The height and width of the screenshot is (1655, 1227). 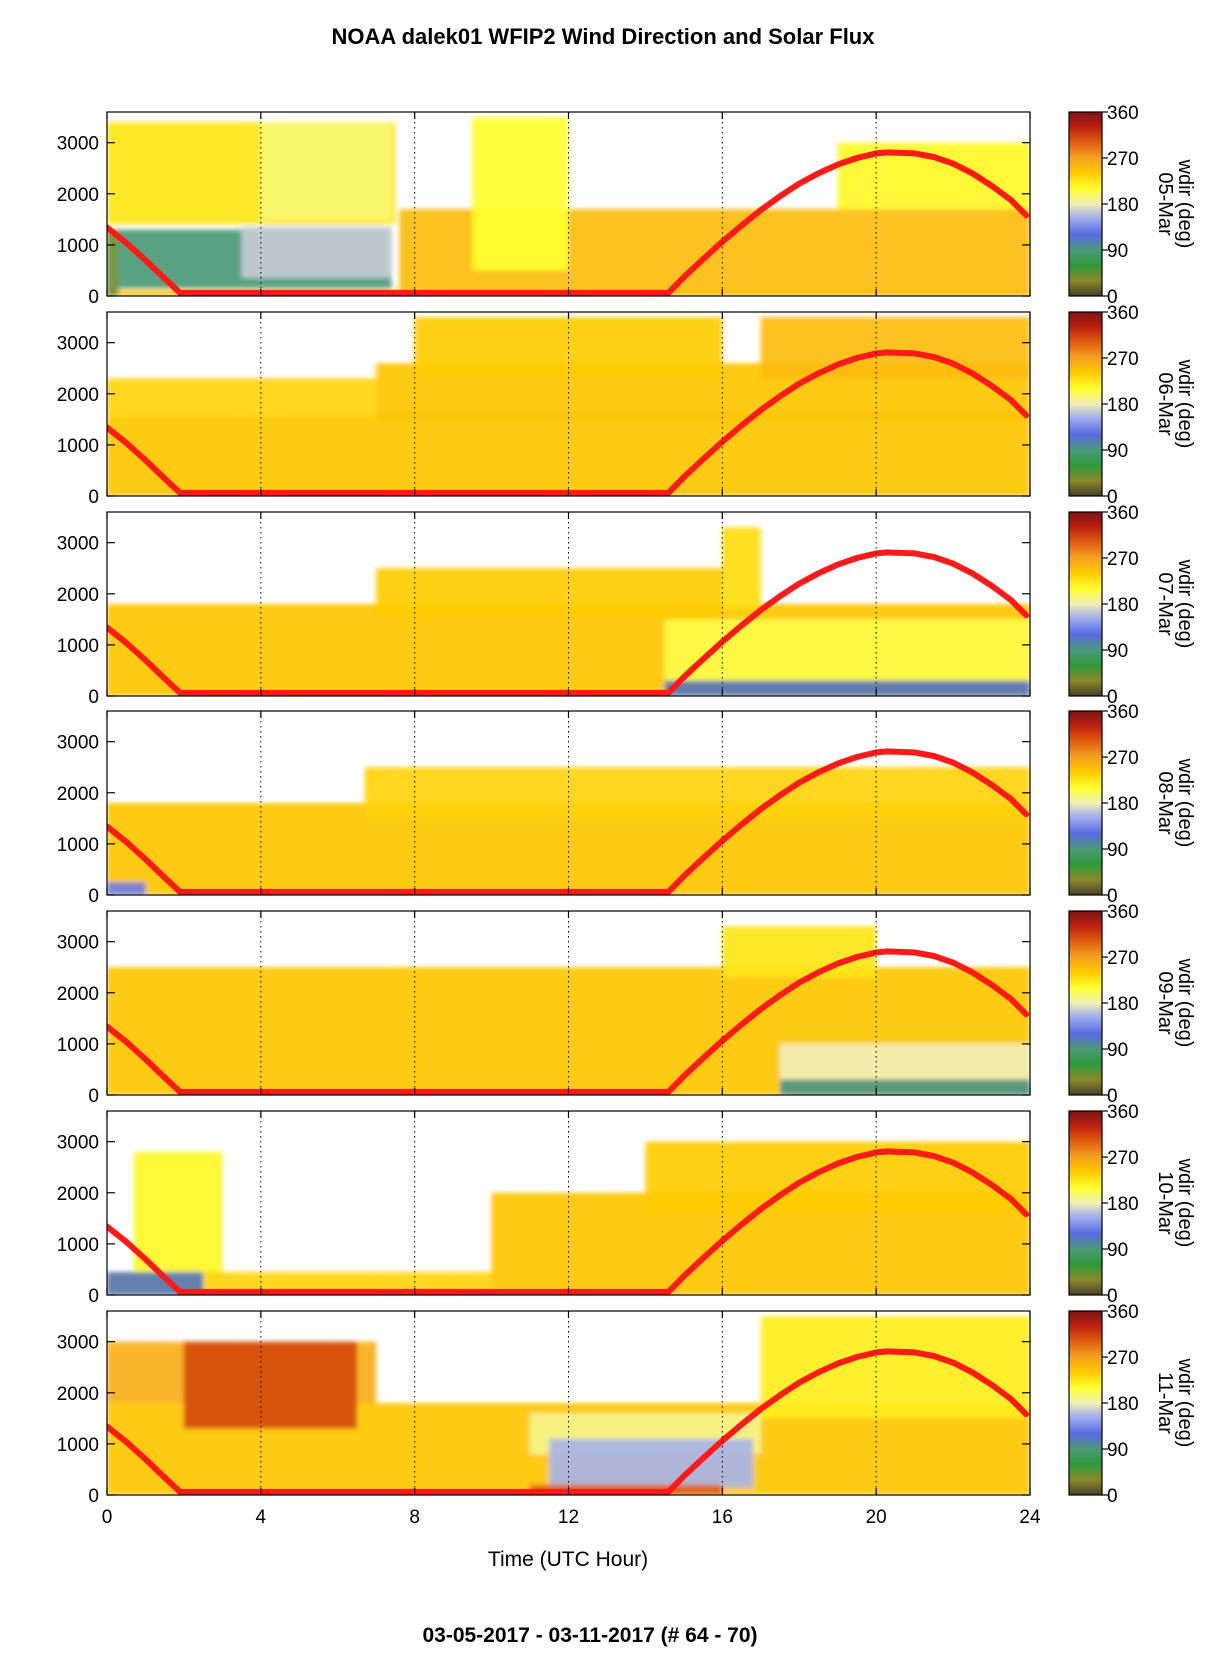 I want to click on x-axis-label: Time (UTC Hour), so click(x=568, y=1559).